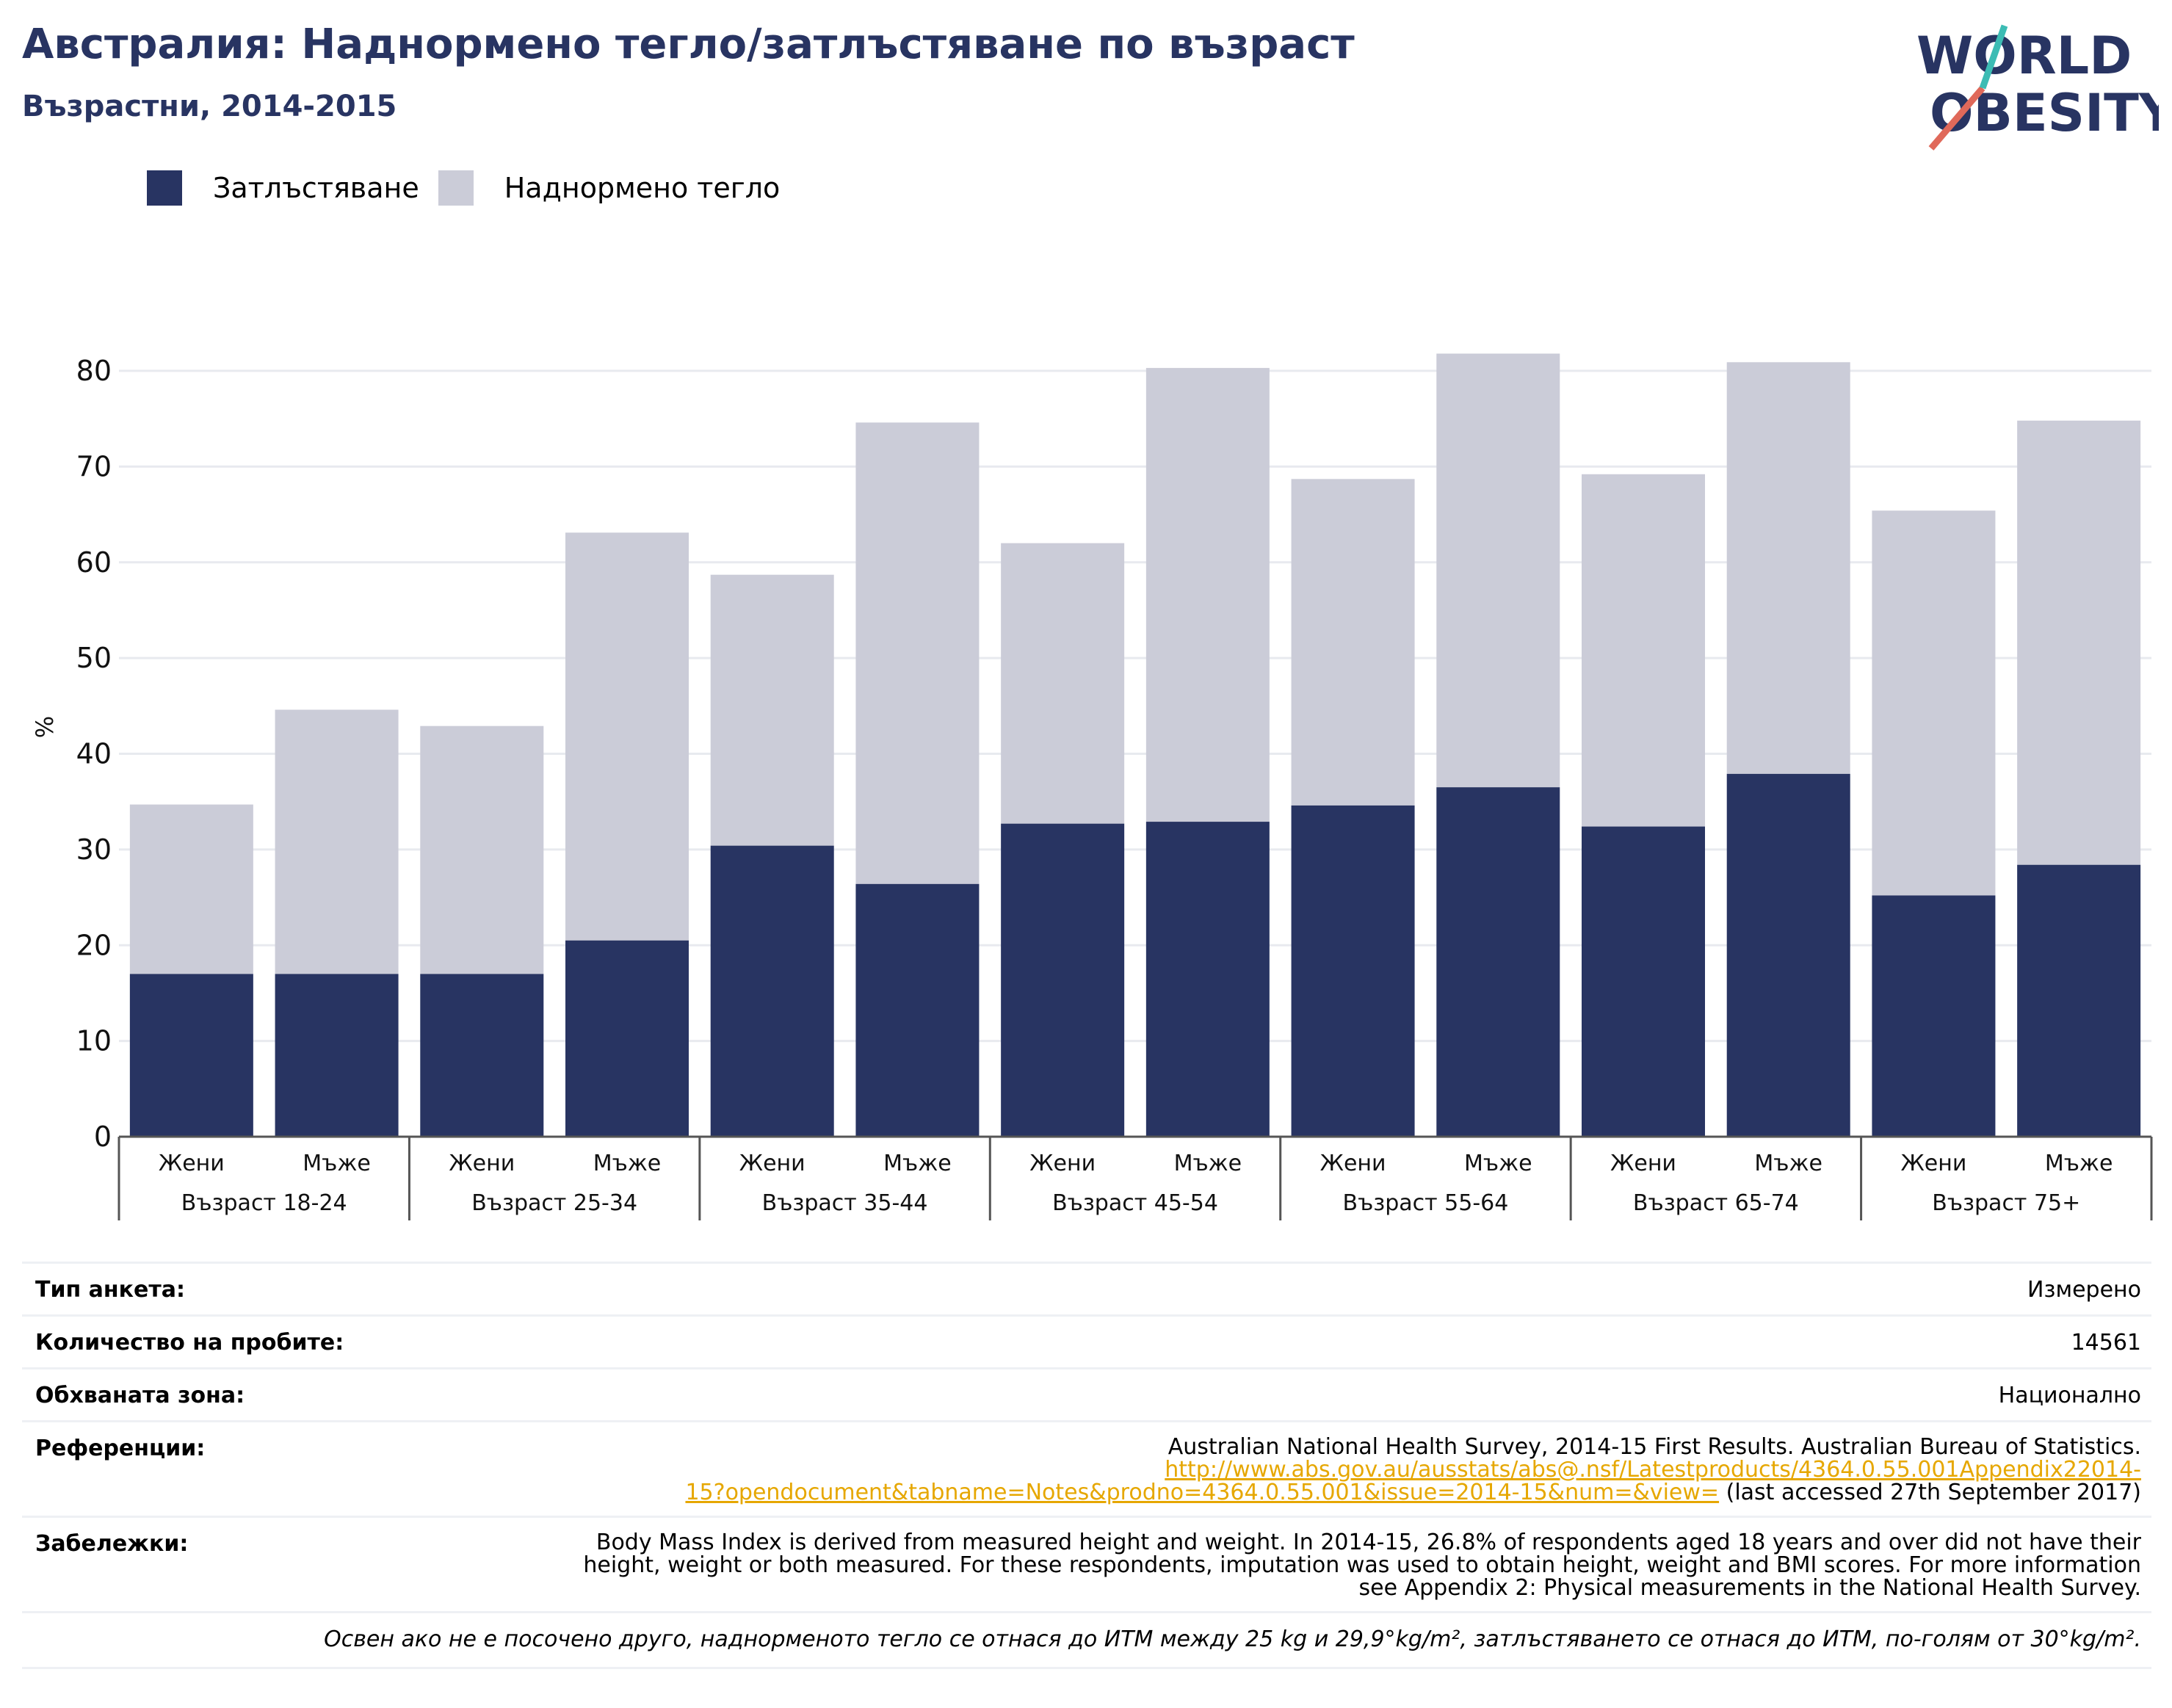 The width and height of the screenshot is (2172, 1708). Describe the element at coordinates (164, 188) in the screenshot. I see `legend-swatch-obesity` at that location.